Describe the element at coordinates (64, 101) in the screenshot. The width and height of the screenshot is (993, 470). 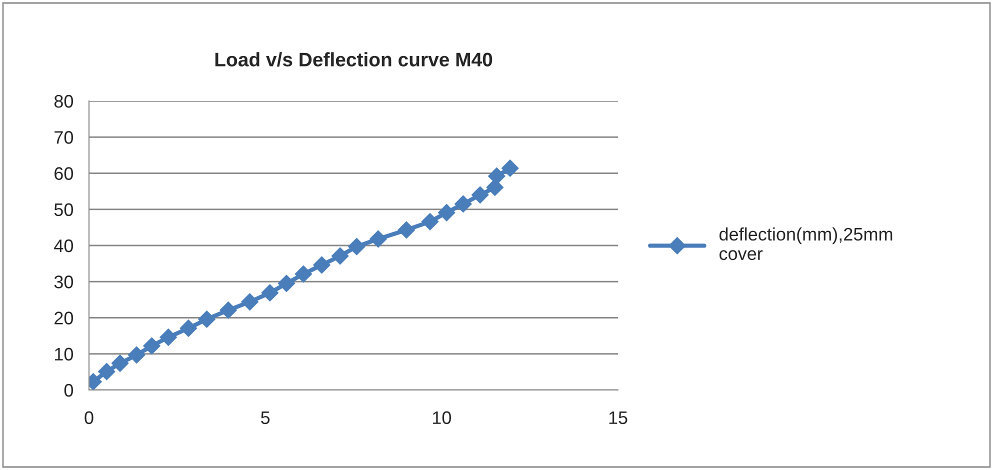
I see `y-tick-label: 80` at that location.